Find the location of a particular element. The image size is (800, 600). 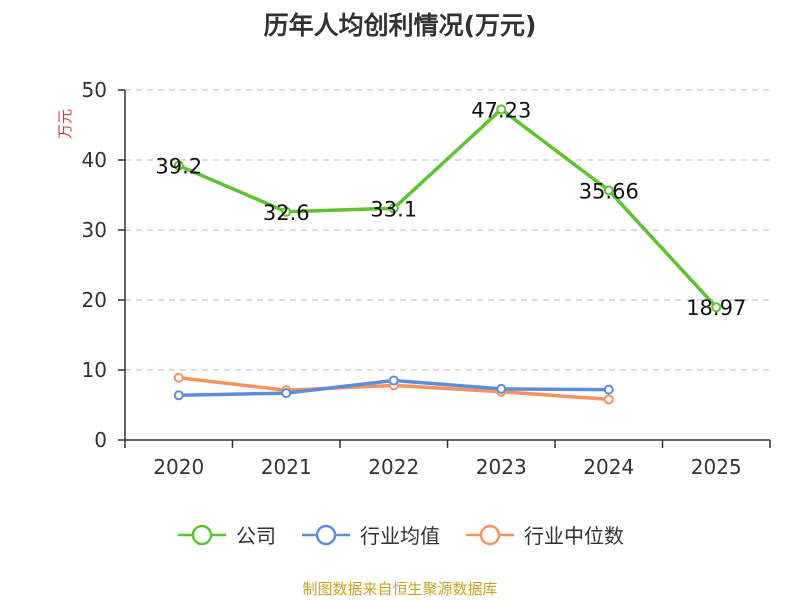

legend-item: 行业中位数 is located at coordinates (544, 534).